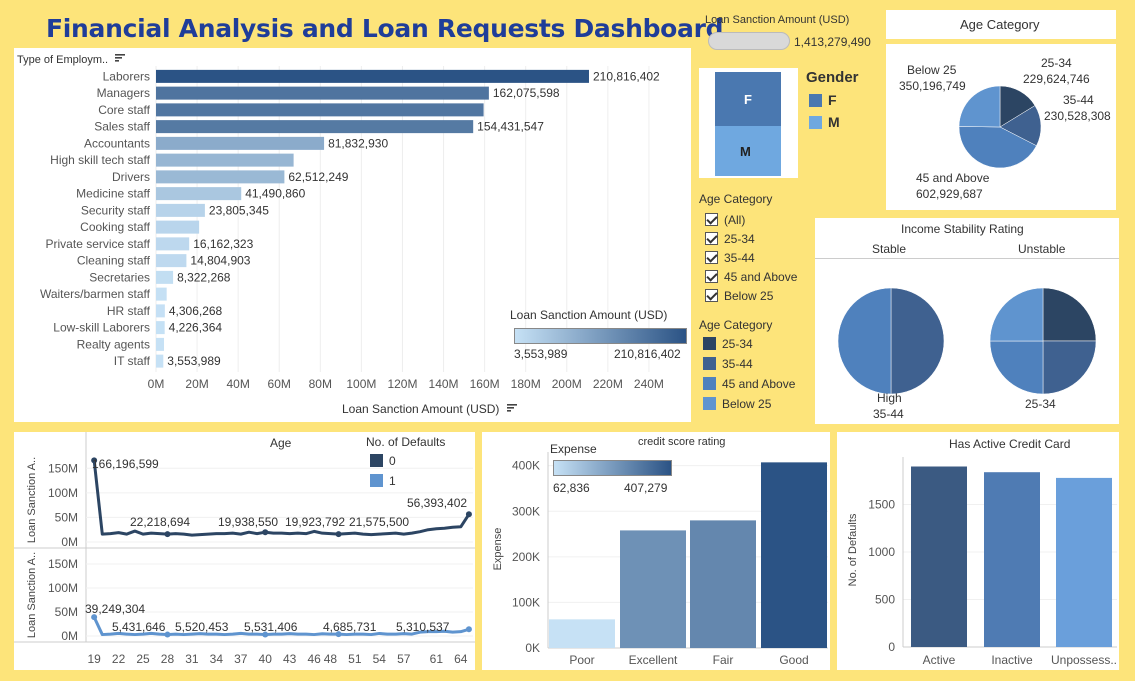 The height and width of the screenshot is (681, 1135). I want to click on gender-m-swatch, so click(815, 122).